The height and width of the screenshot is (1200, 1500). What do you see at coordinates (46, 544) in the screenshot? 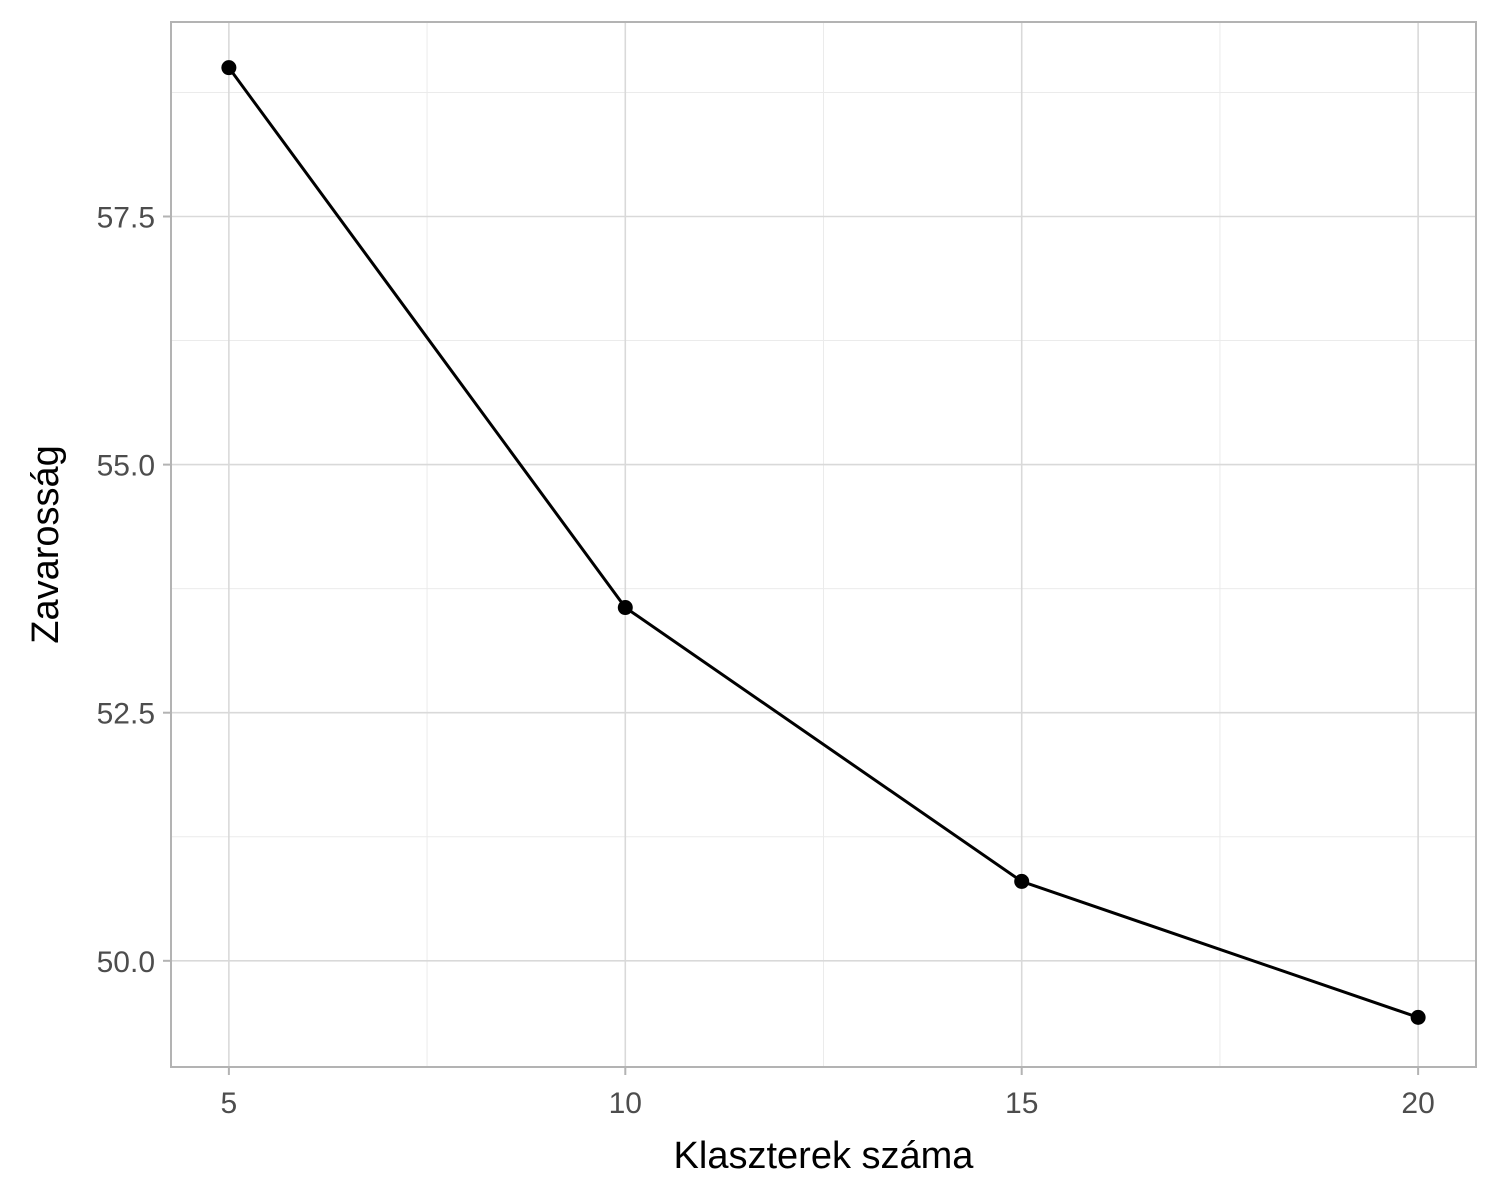
I see `y-axis-title: Zavarosság` at bounding box center [46, 544].